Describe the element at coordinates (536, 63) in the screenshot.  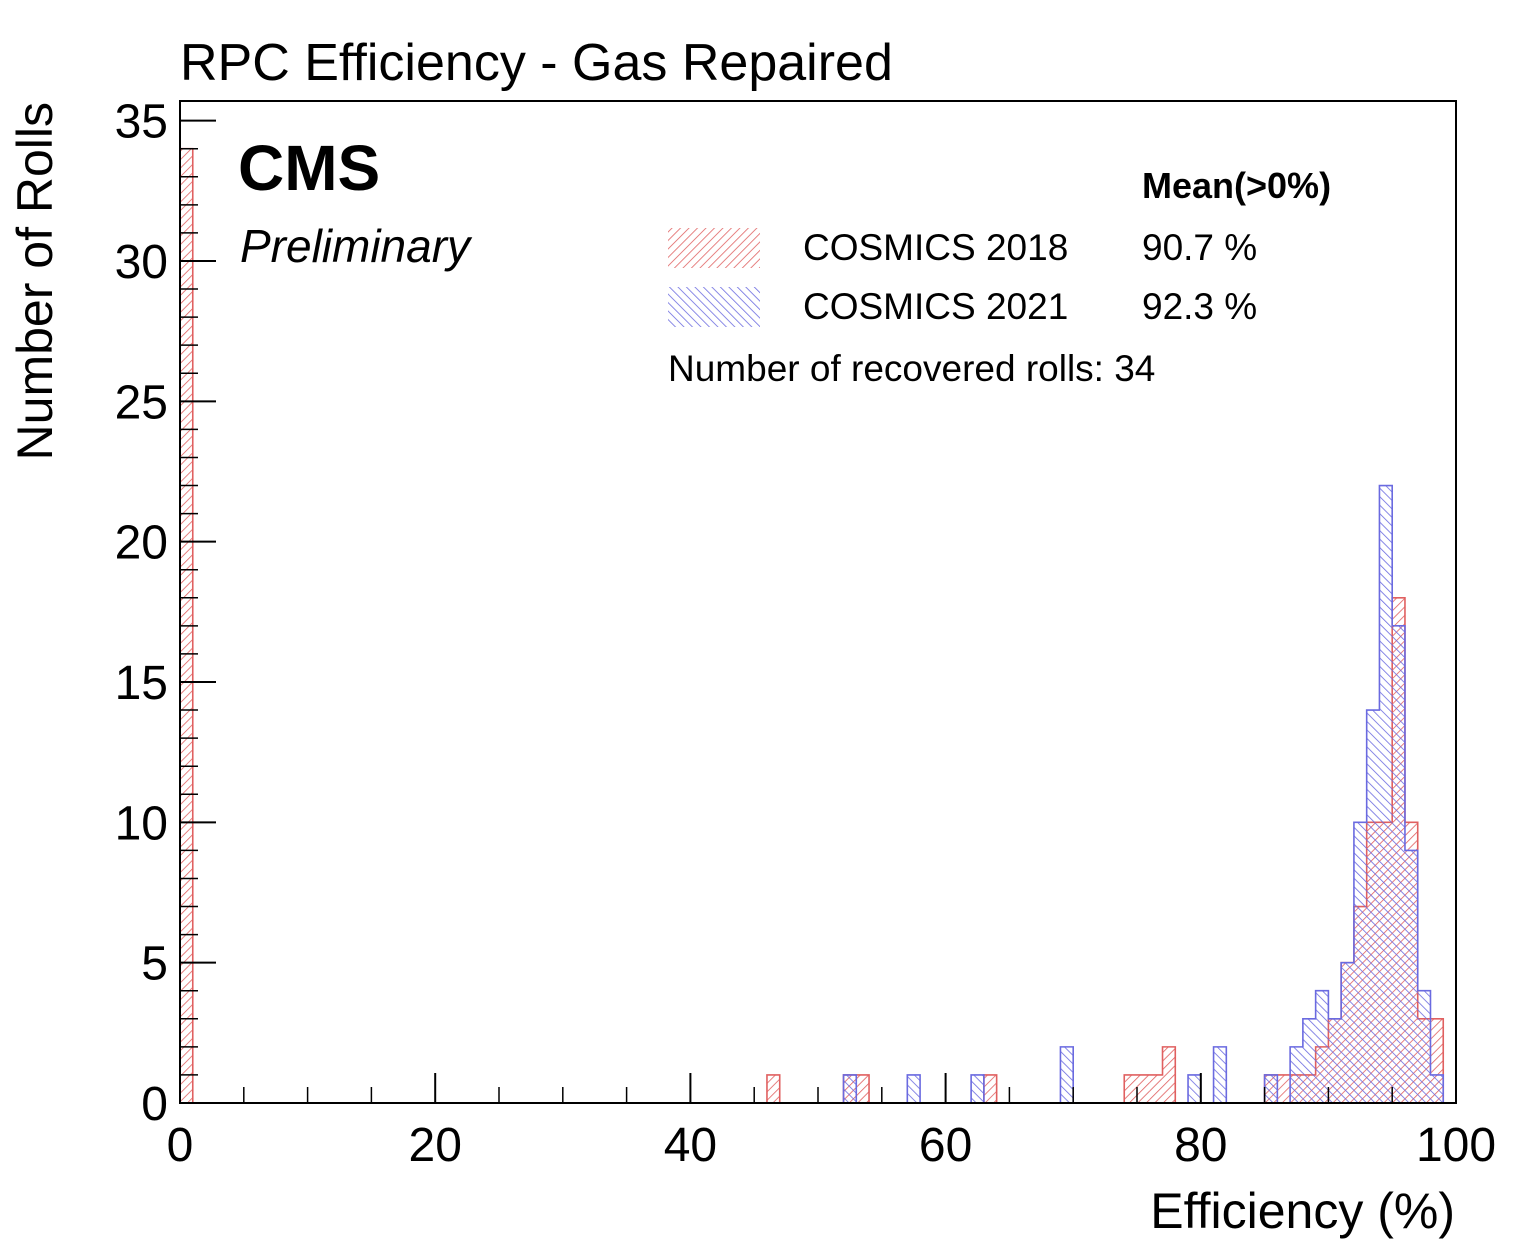
I see `chart-title: RPC Efficiency - Gas Repaired` at that location.